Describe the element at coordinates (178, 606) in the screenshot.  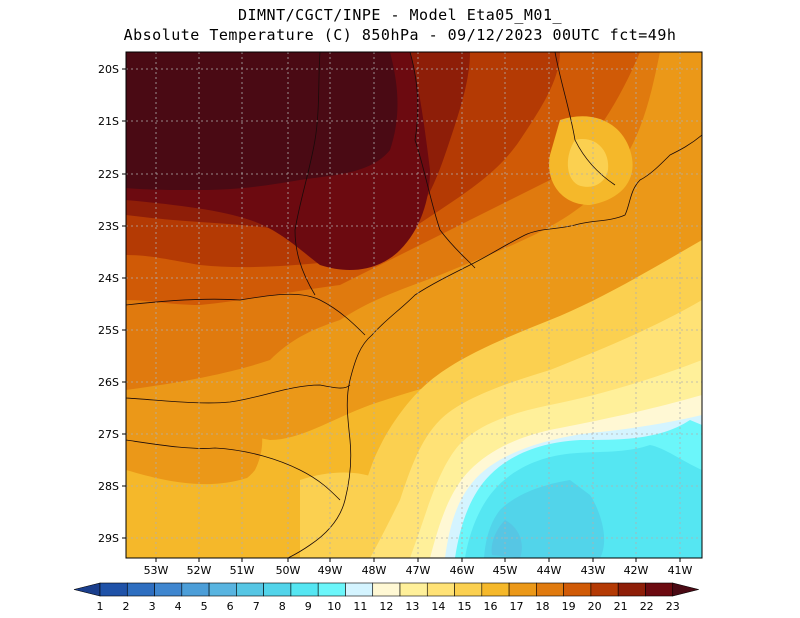
I see `colorbar-label: 4` at that location.